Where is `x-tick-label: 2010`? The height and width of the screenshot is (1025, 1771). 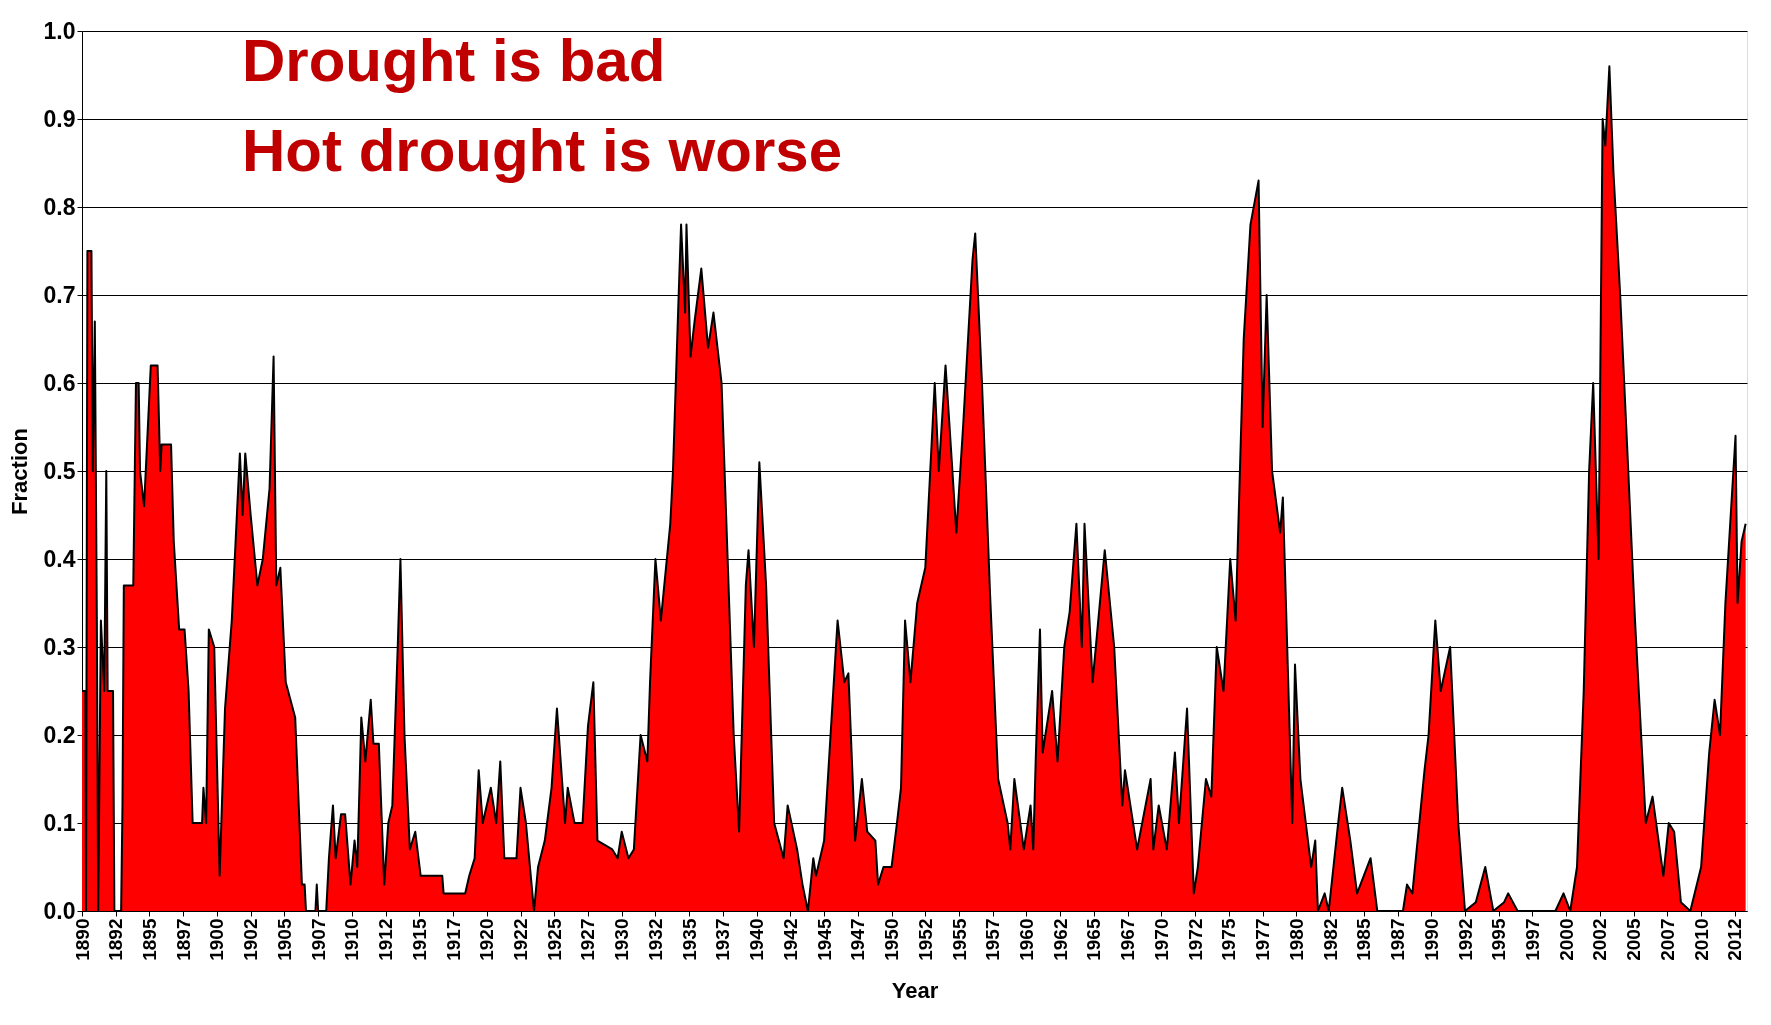
x-tick-label: 2010 is located at coordinates (1701, 939).